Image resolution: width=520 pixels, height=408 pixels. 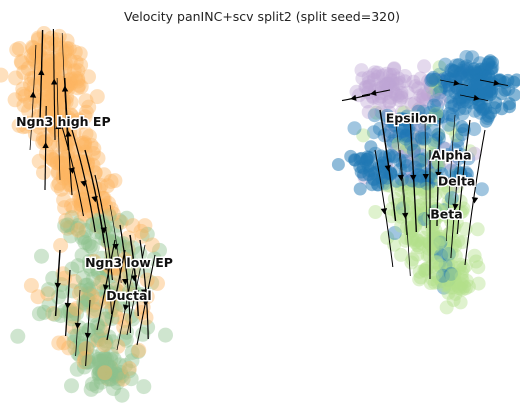 I want to click on cluster-label: Ngn3 high EP, so click(x=63, y=121).